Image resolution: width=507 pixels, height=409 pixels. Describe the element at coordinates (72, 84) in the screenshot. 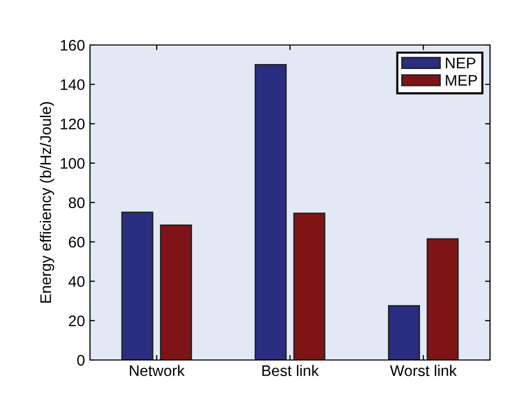

I see `y-tick-label: 140` at that location.